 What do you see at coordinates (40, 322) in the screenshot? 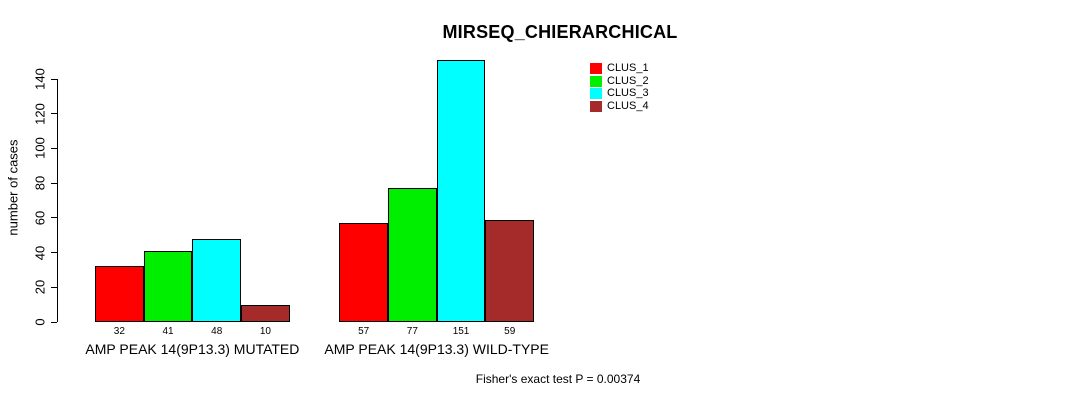
I see `y-tick-label: 0` at bounding box center [40, 322].